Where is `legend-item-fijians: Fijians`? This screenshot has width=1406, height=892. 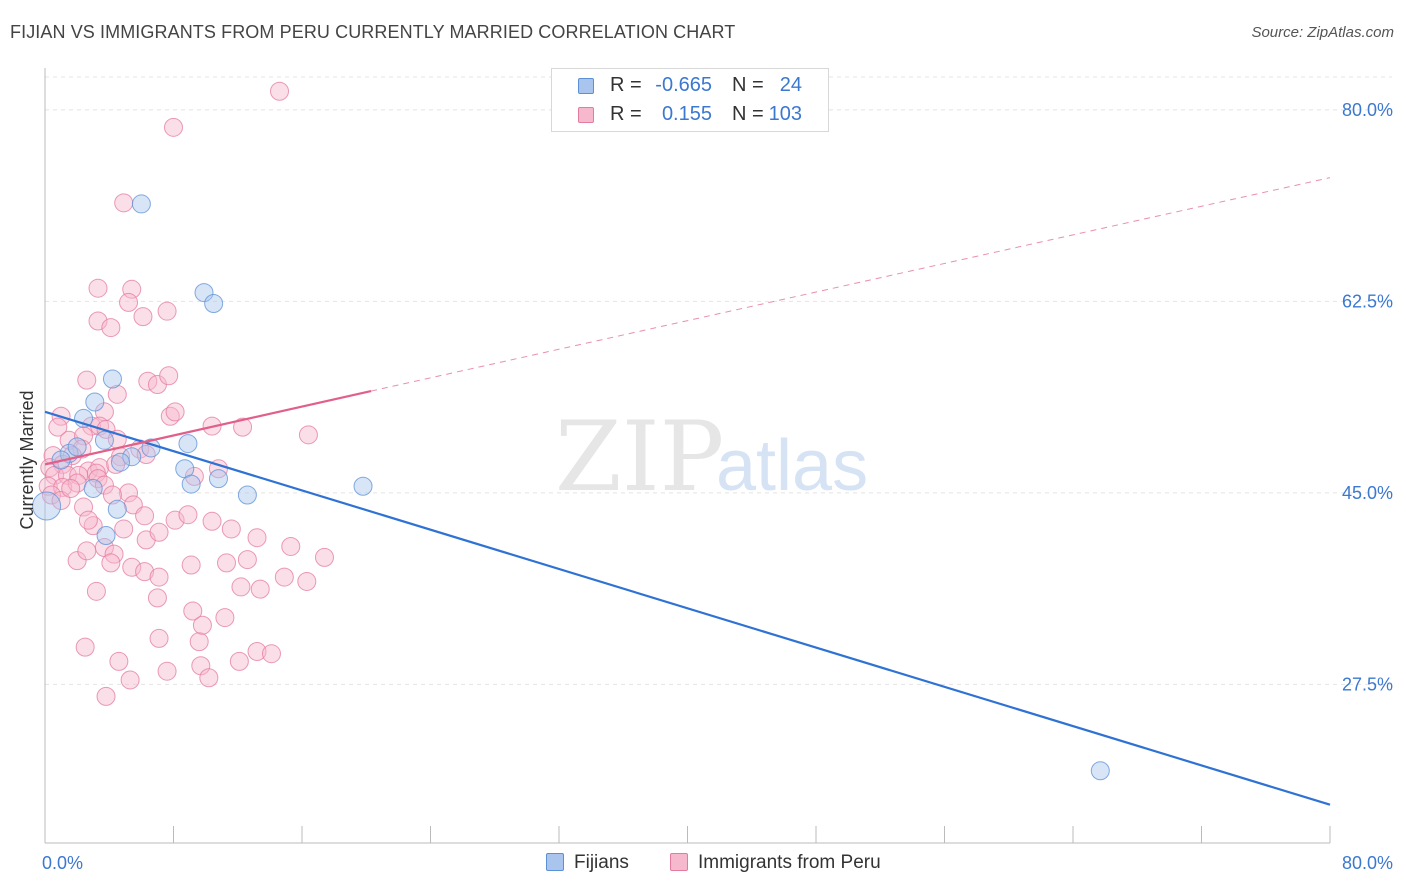
legend-item-fijians: Fijians is located at coordinates (587, 863).